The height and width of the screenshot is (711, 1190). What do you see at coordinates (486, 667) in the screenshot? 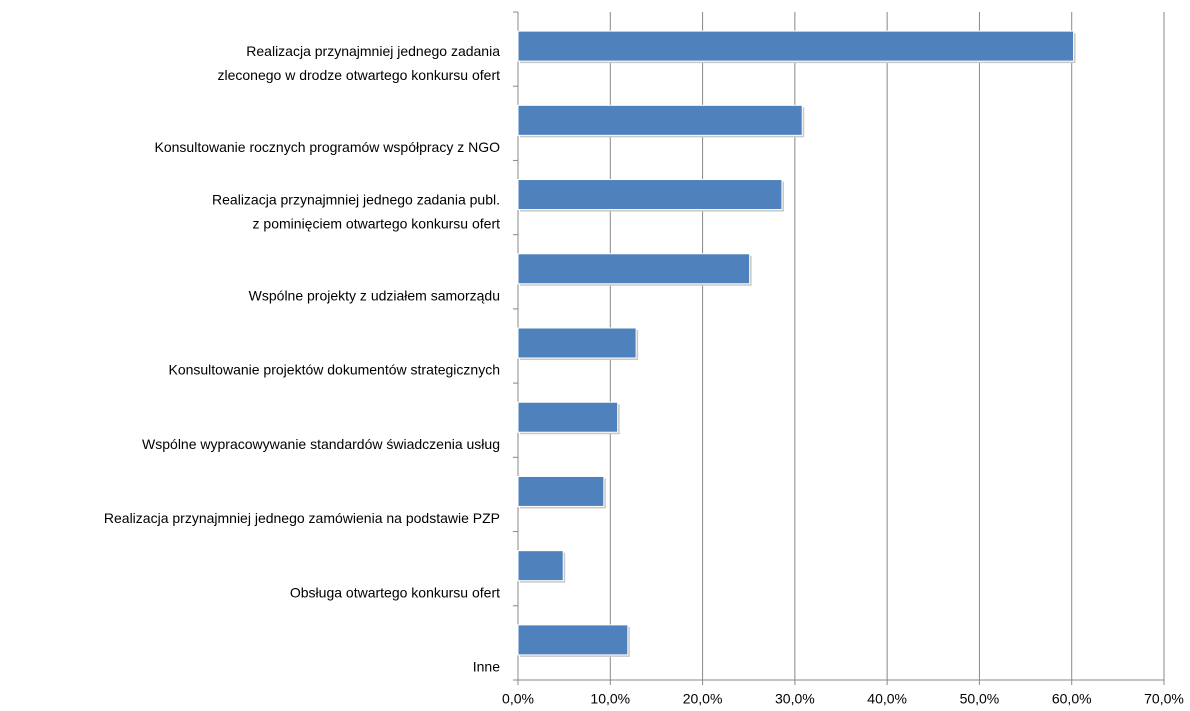
I see `y-tick-label: Inne` at bounding box center [486, 667].